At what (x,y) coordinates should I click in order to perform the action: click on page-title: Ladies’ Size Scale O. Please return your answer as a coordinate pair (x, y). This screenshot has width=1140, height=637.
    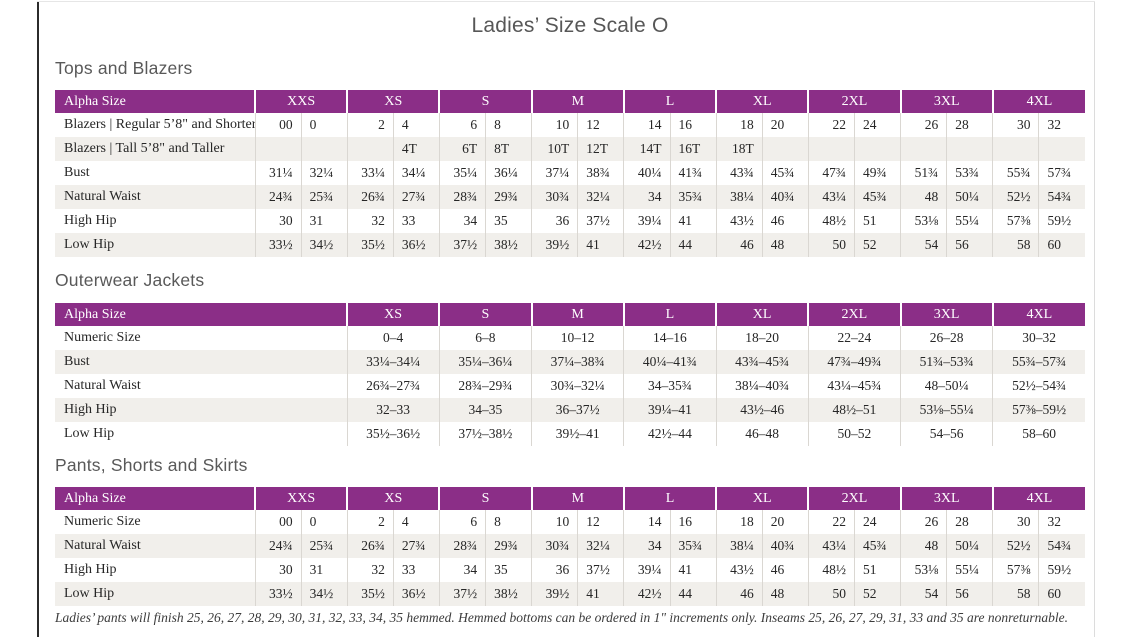
    Looking at the image, I should click on (570, 25).